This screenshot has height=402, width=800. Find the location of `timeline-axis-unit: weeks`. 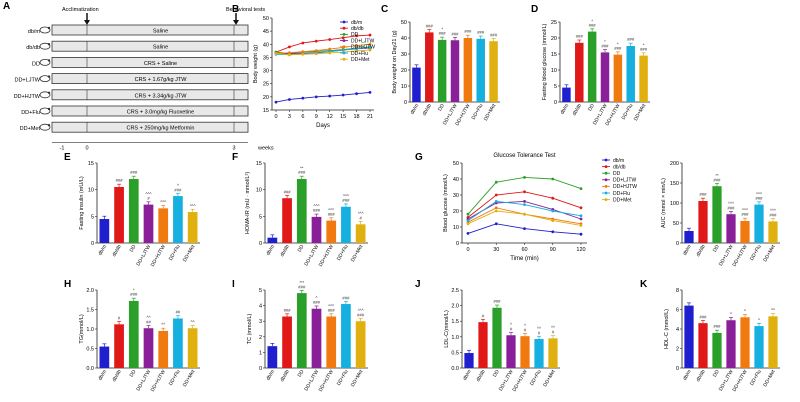

timeline-axis-unit: weeks is located at coordinates (265, 148).